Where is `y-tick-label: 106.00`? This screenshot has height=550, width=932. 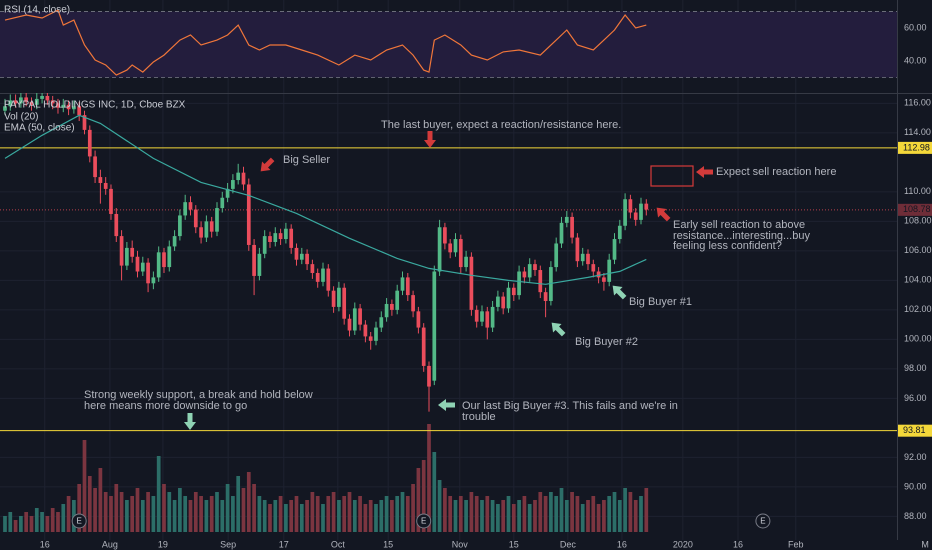
y-tick-label: 106.00 is located at coordinates (918, 250).